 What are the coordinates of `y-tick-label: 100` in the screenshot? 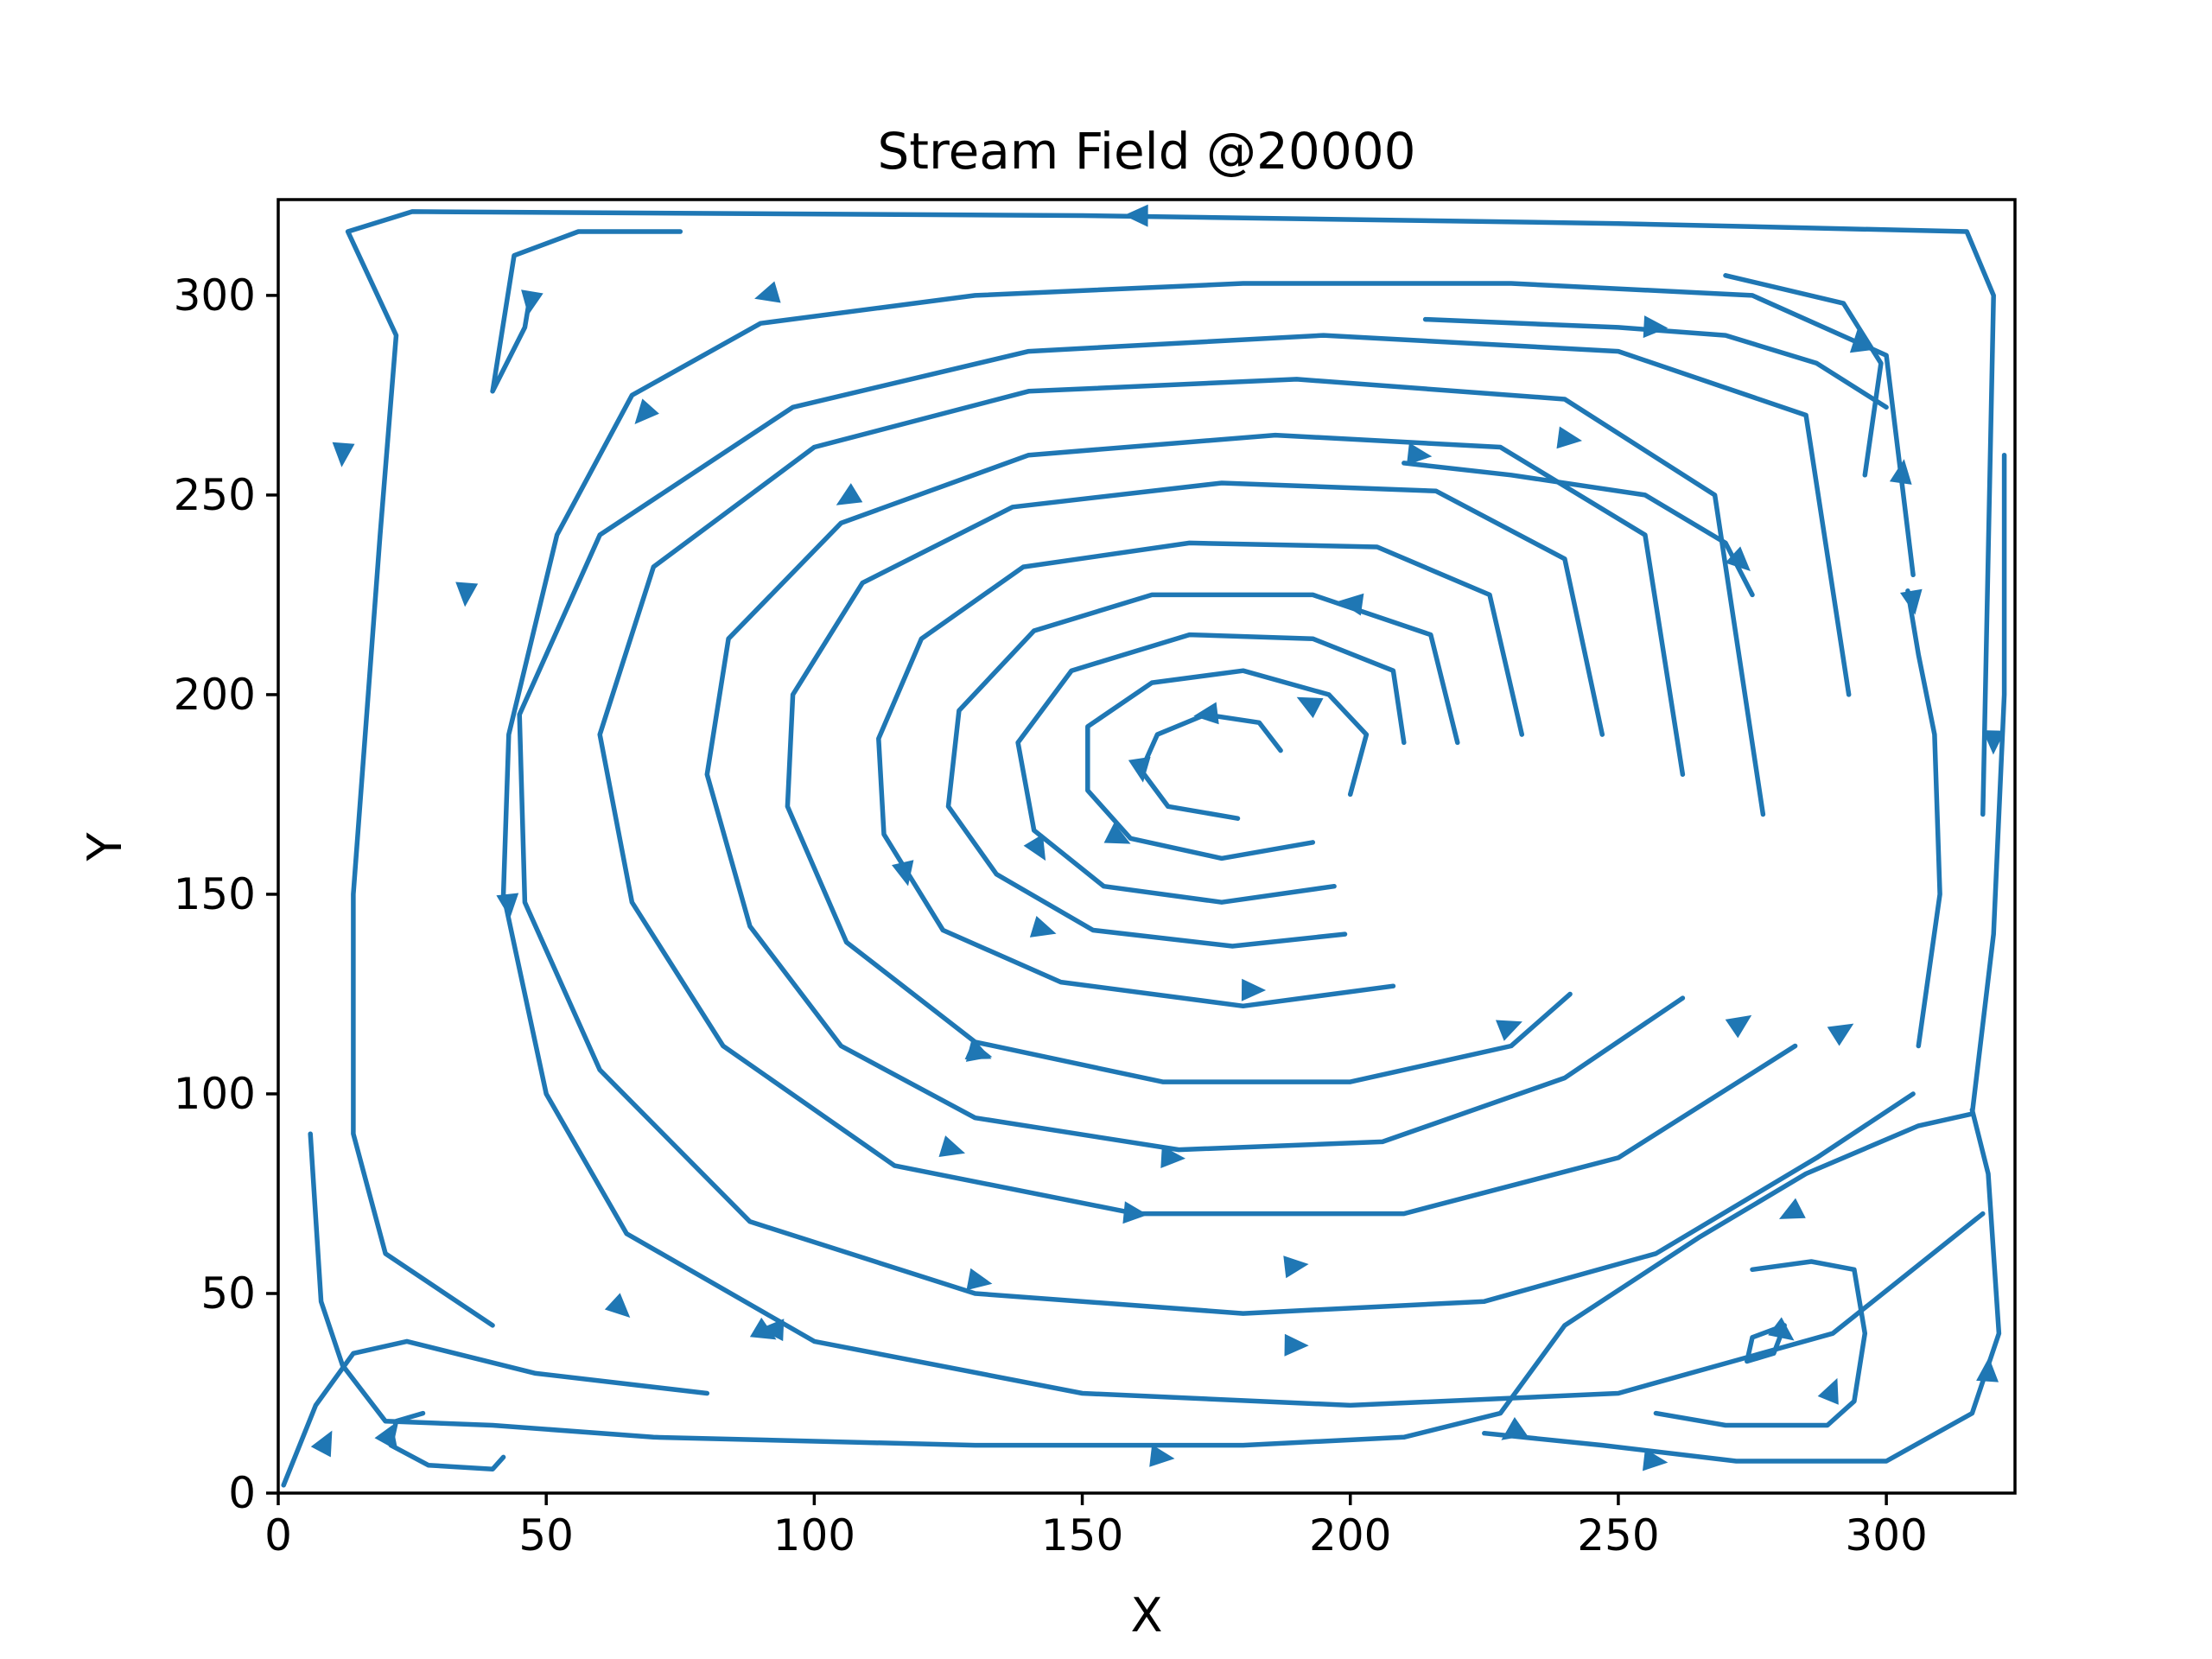 It's located at (215, 1094).